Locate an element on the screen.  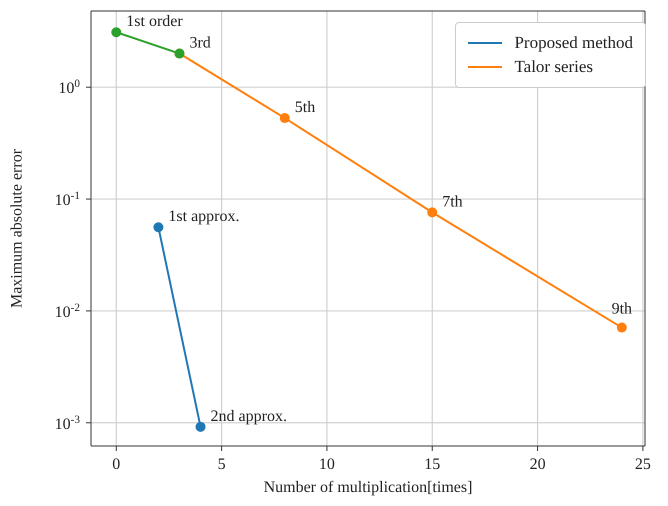
annotation: 1st order is located at coordinates (155, 21).